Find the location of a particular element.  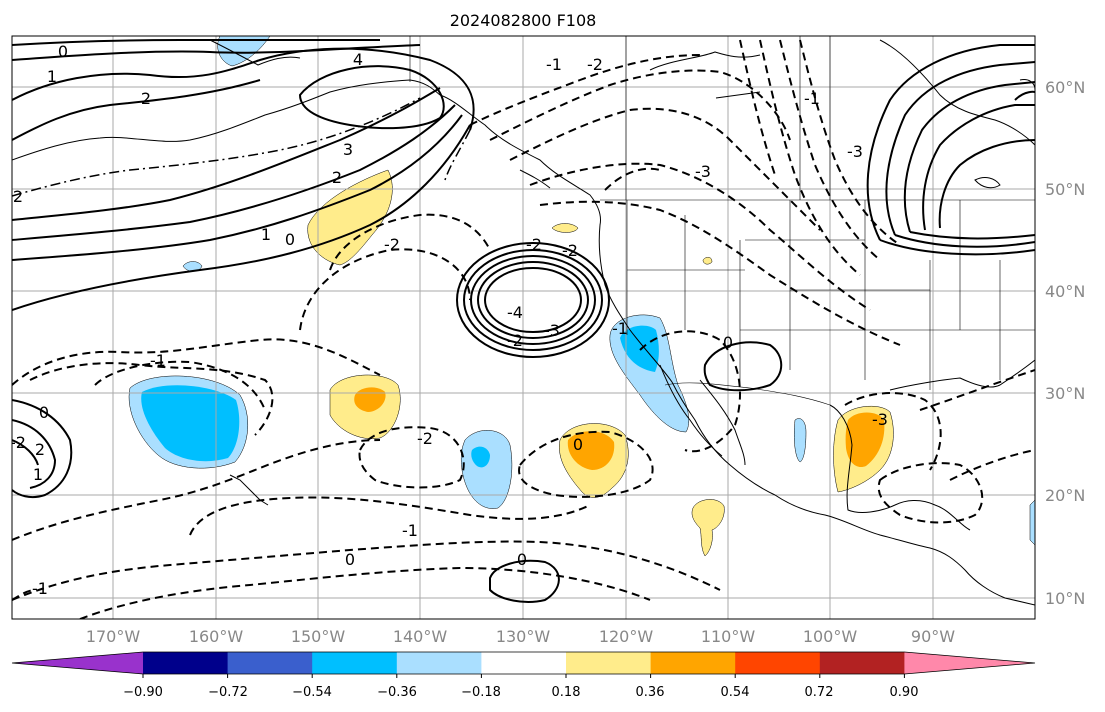

contour-label: 4 is located at coordinates (358, 59).